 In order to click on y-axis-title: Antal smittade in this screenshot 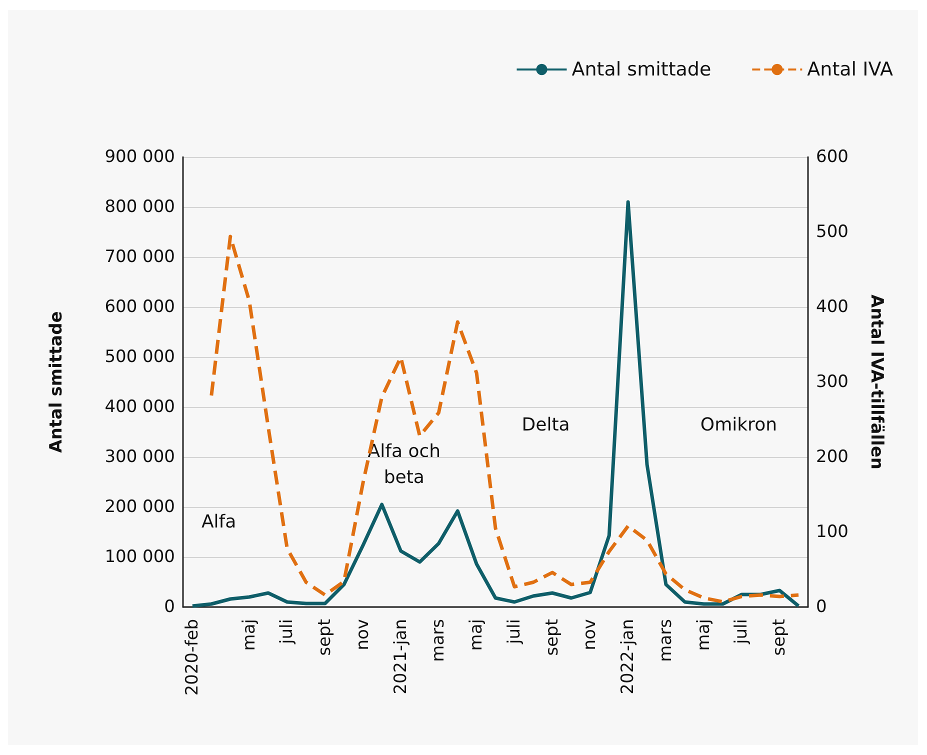, I will do `click(56, 382)`.